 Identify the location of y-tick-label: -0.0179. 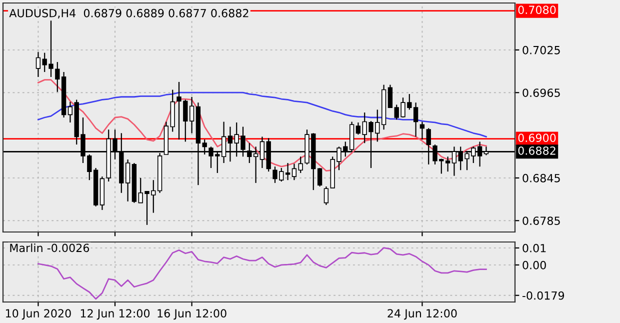
(543, 295).